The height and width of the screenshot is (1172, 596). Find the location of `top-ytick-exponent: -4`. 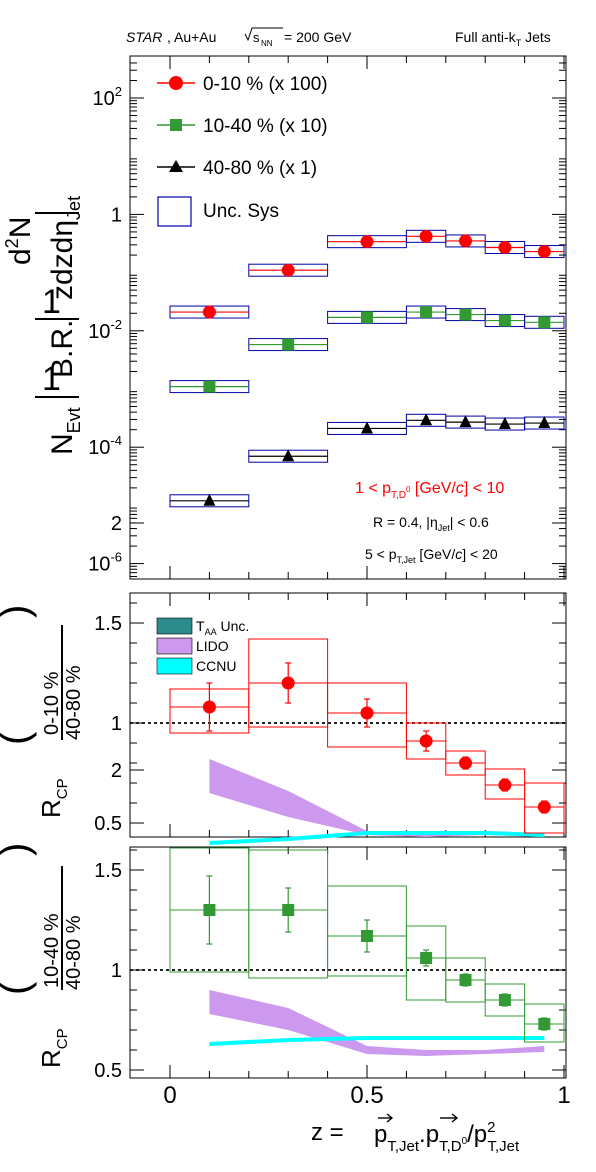

top-ytick-exponent: -4 is located at coordinates (116, 440).